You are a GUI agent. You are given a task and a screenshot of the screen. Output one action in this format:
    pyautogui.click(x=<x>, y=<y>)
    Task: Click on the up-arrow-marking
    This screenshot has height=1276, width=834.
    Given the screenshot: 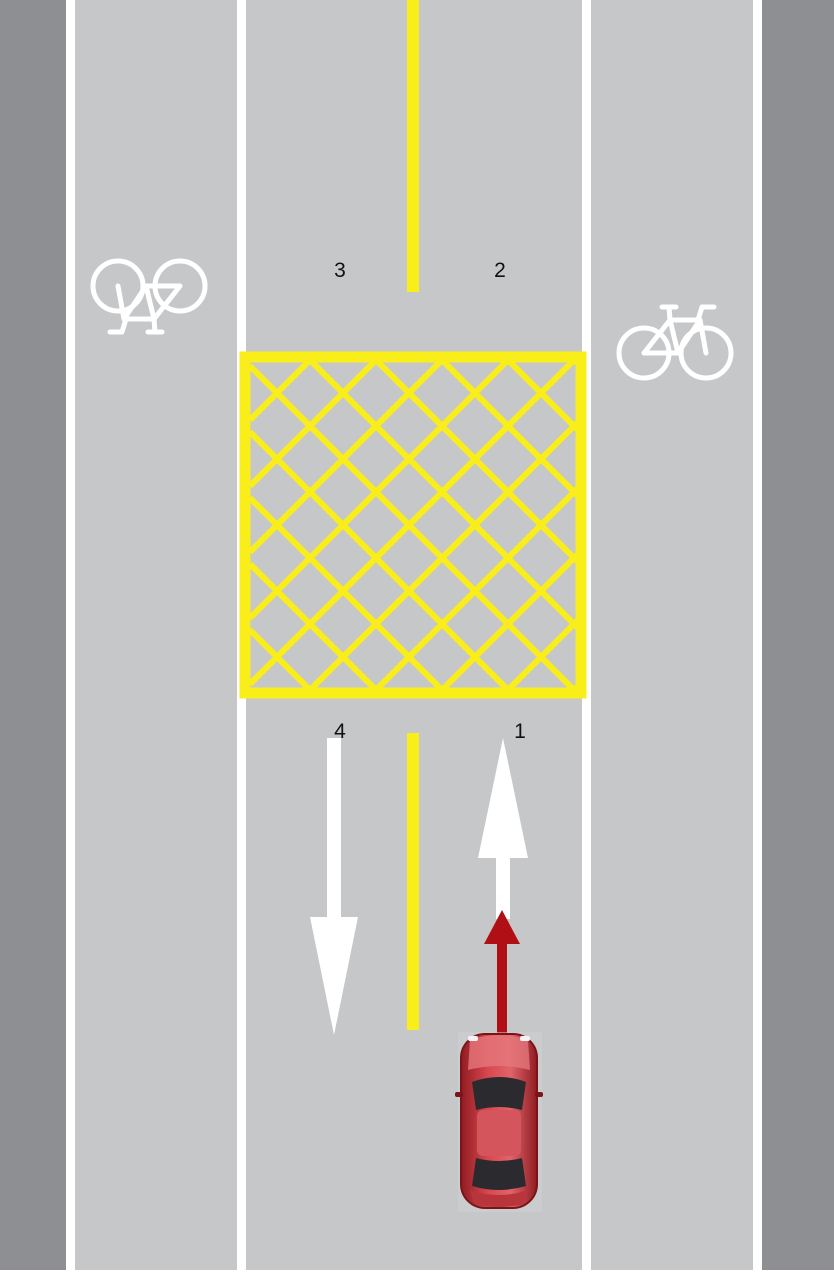 What is the action you would take?
    pyautogui.click(x=503, y=828)
    